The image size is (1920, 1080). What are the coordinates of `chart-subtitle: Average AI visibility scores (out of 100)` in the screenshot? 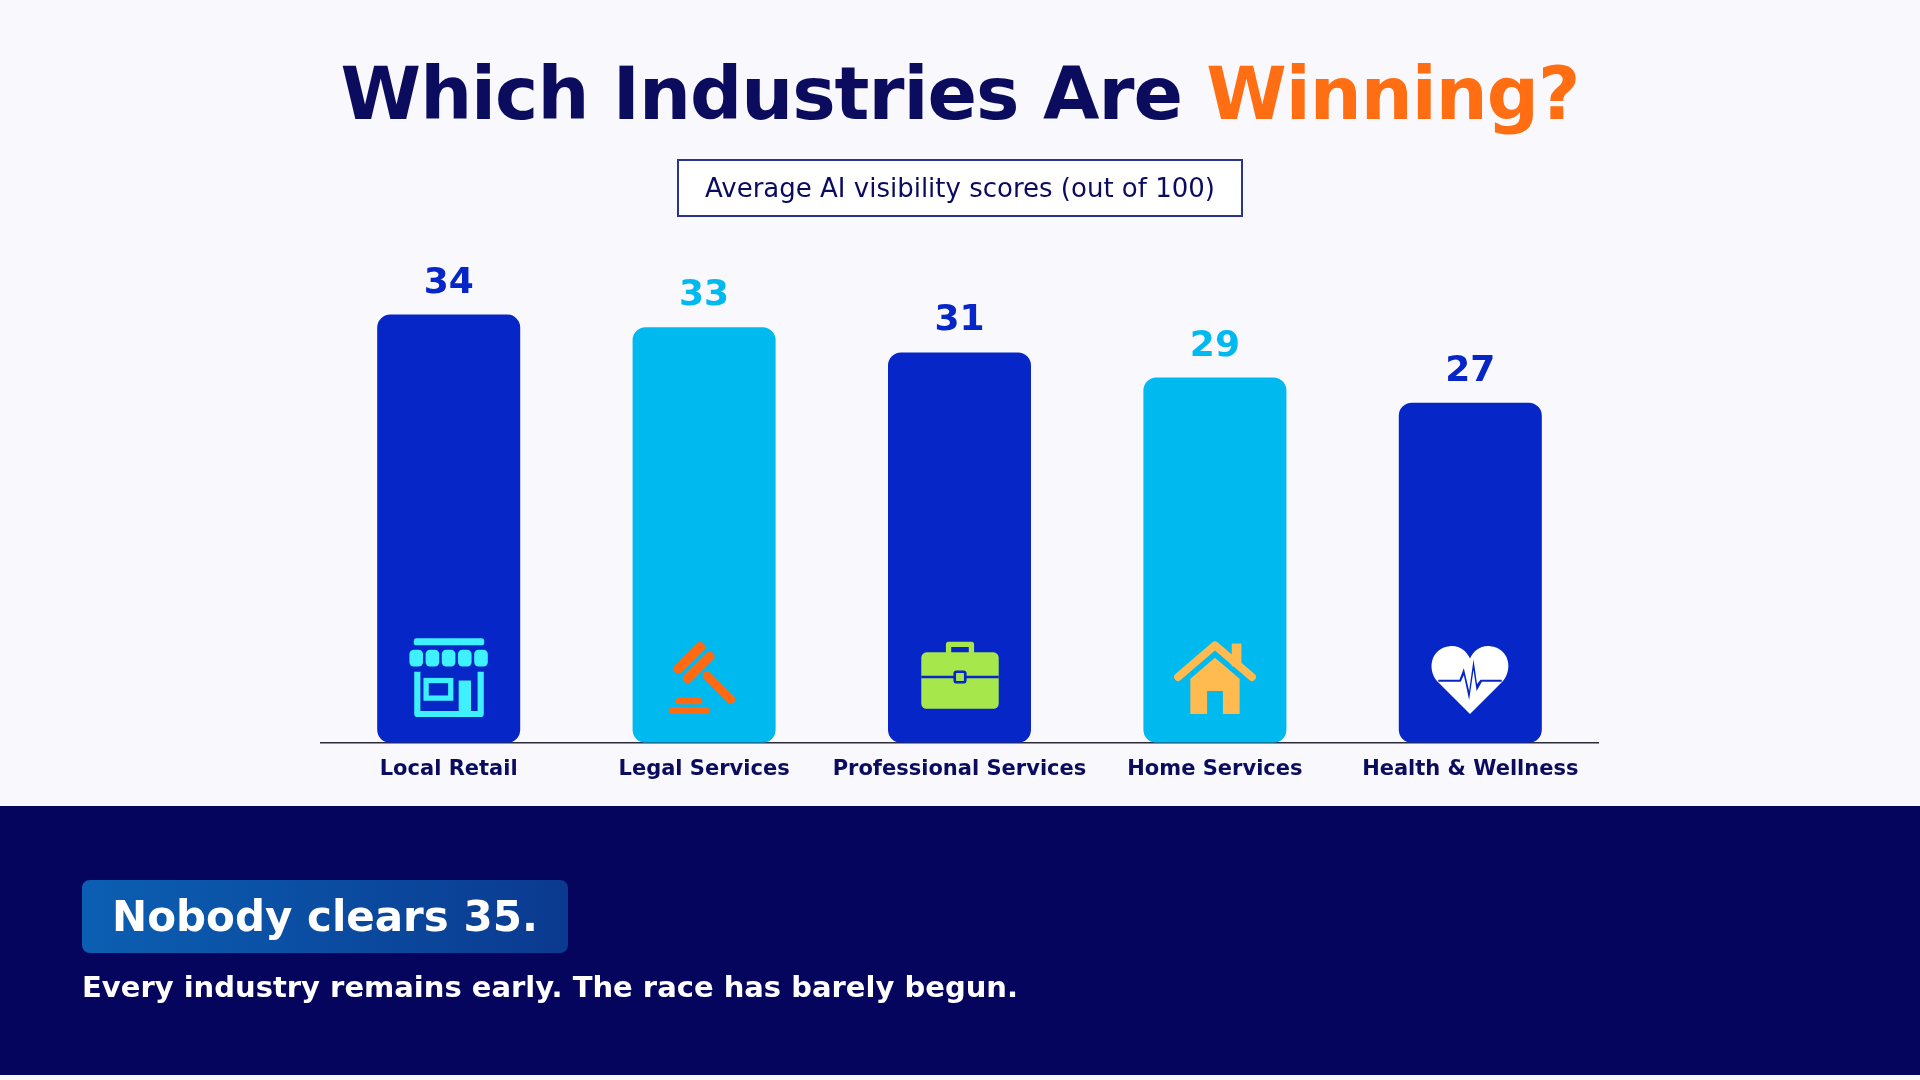 It's located at (960, 188).